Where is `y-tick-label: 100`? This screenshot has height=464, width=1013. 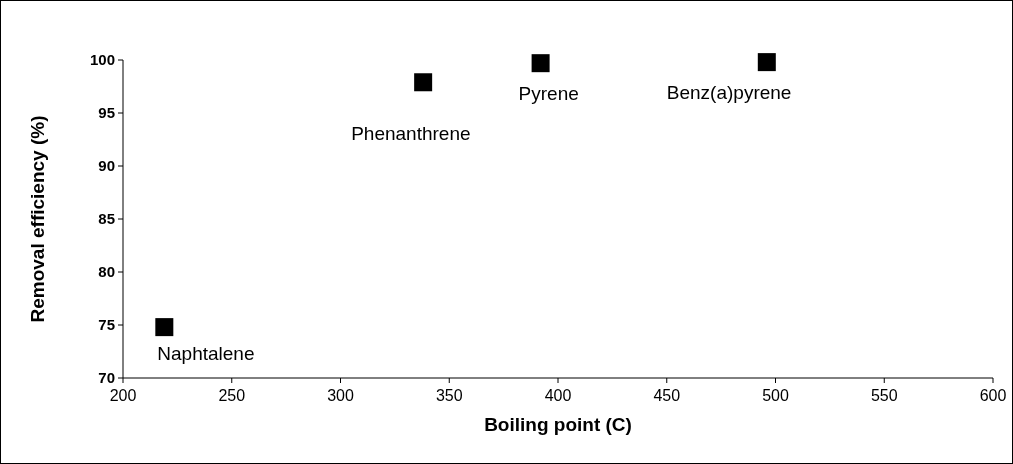
y-tick-label: 100 is located at coordinates (102, 60).